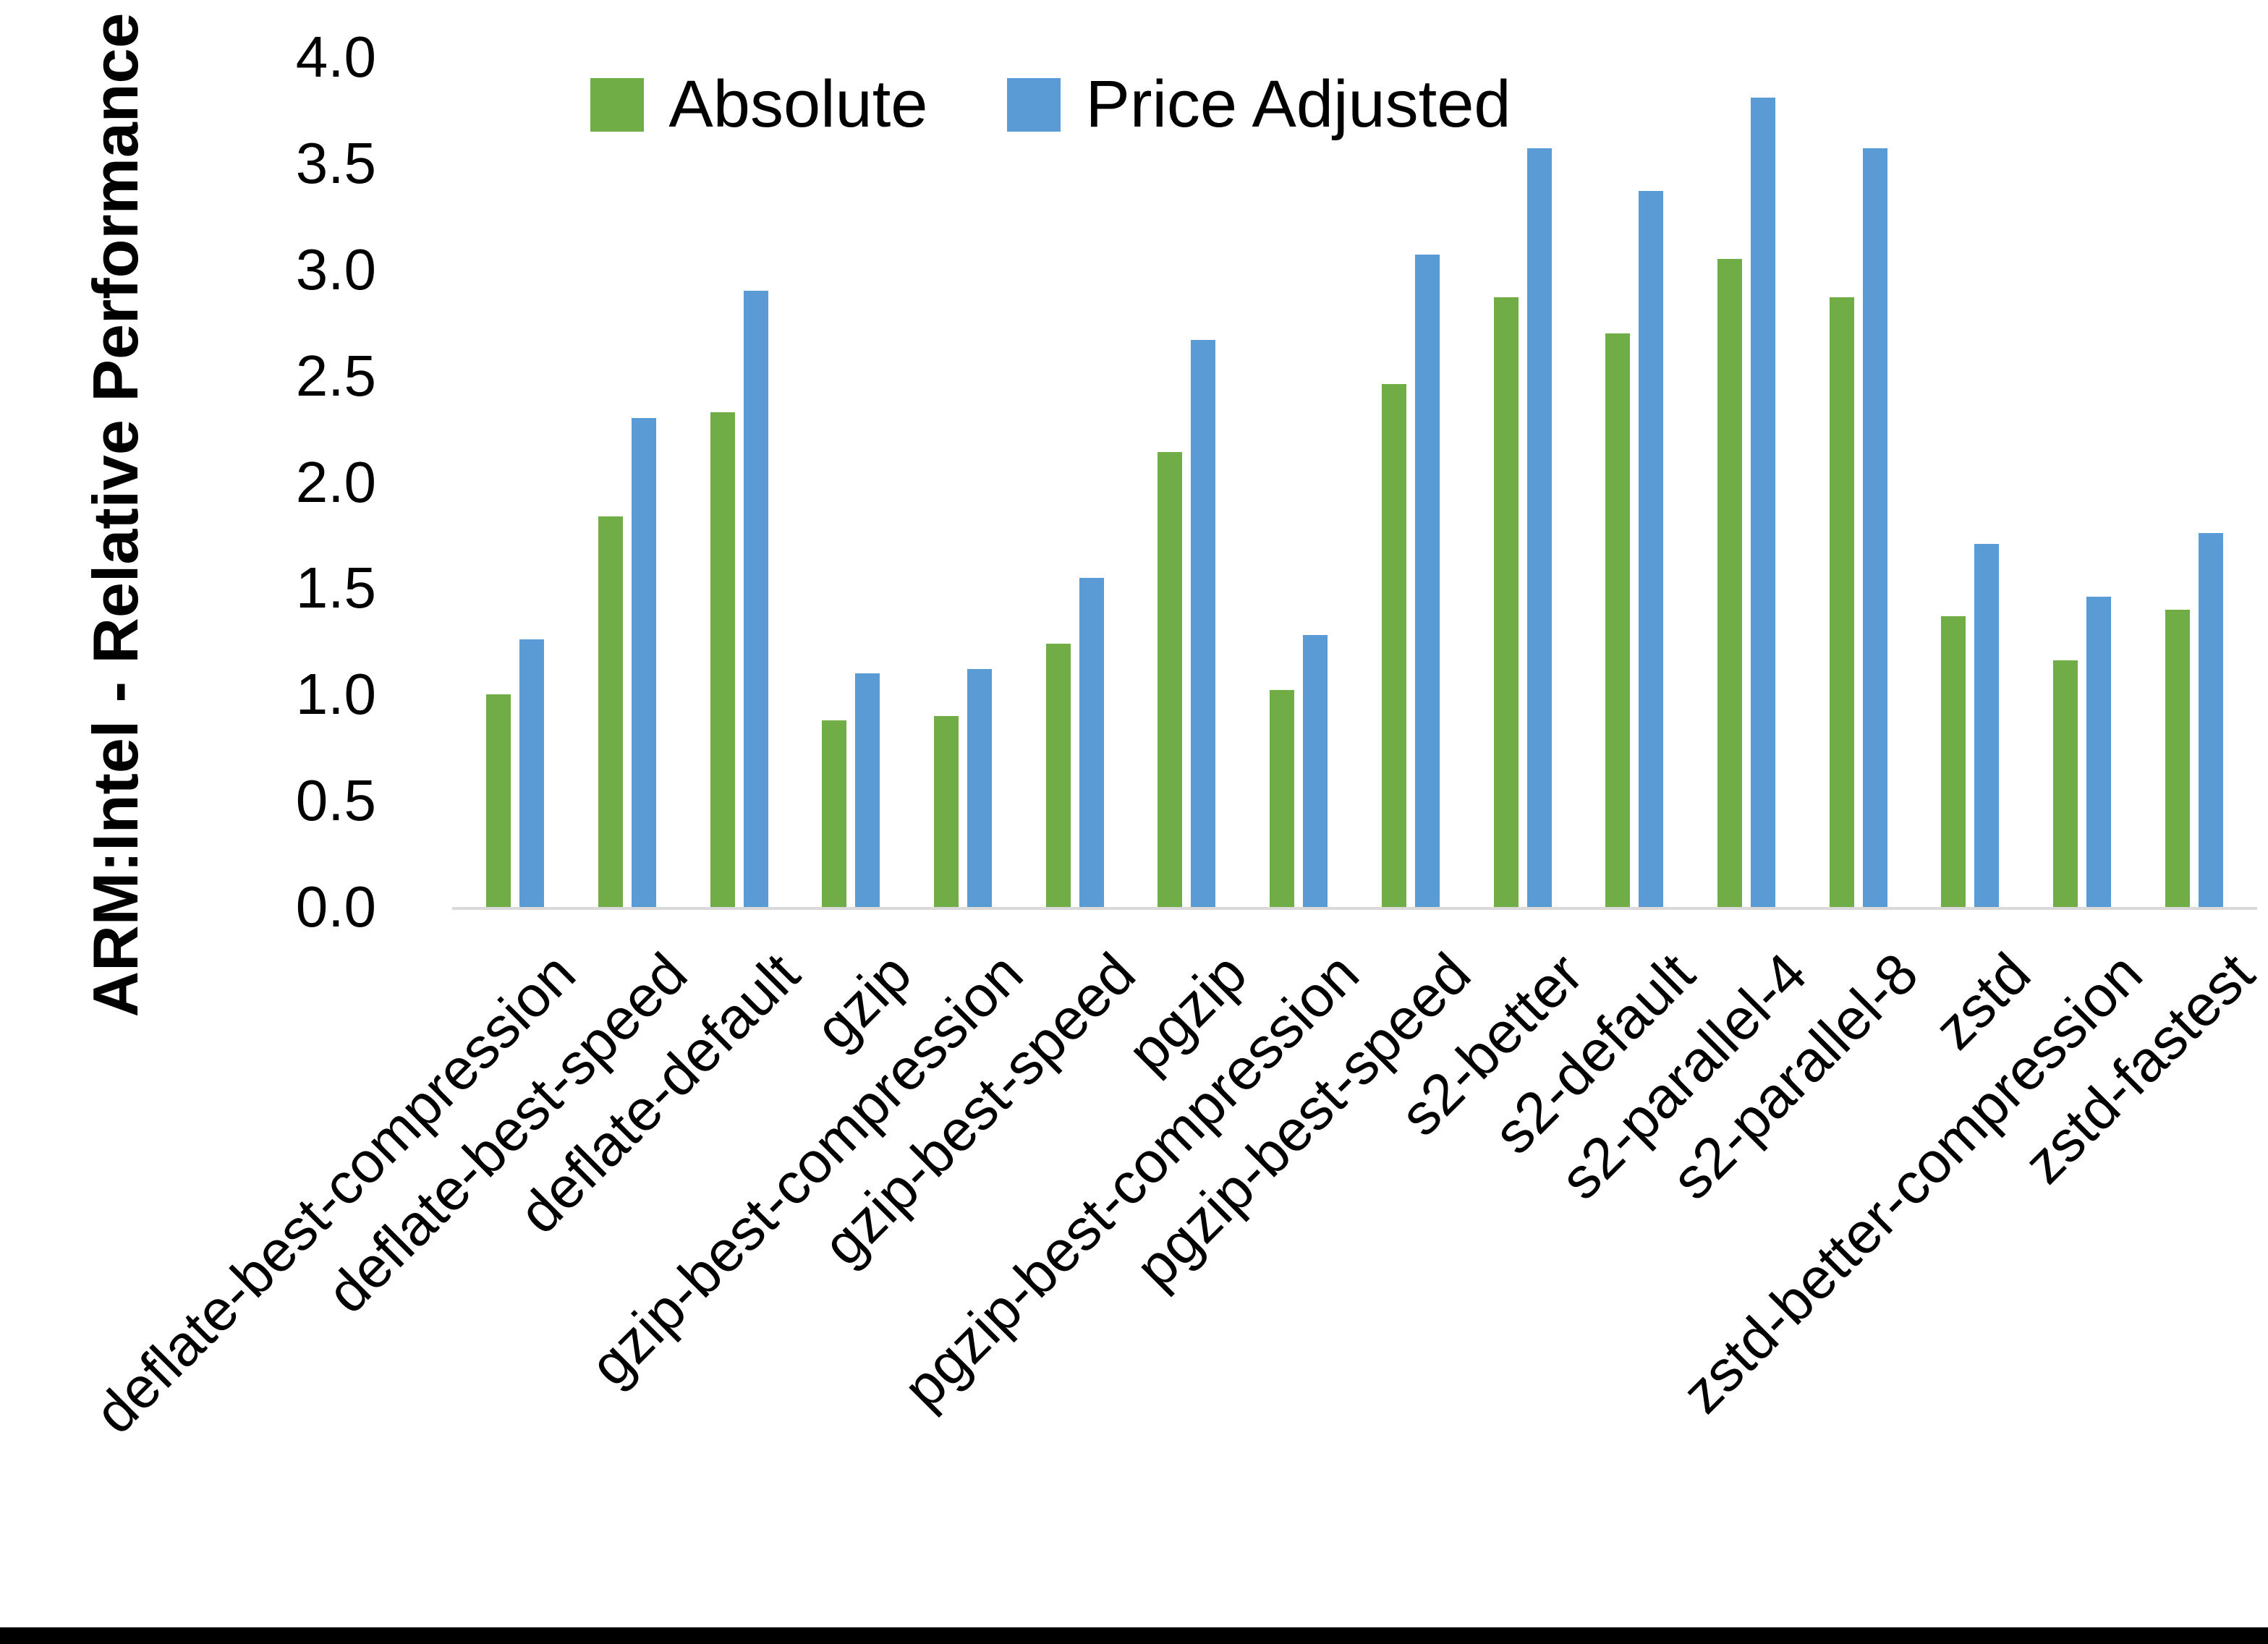 This screenshot has width=2268, height=1644. What do you see at coordinates (335, 694) in the screenshot?
I see `y-tick-label: 1.0` at bounding box center [335, 694].